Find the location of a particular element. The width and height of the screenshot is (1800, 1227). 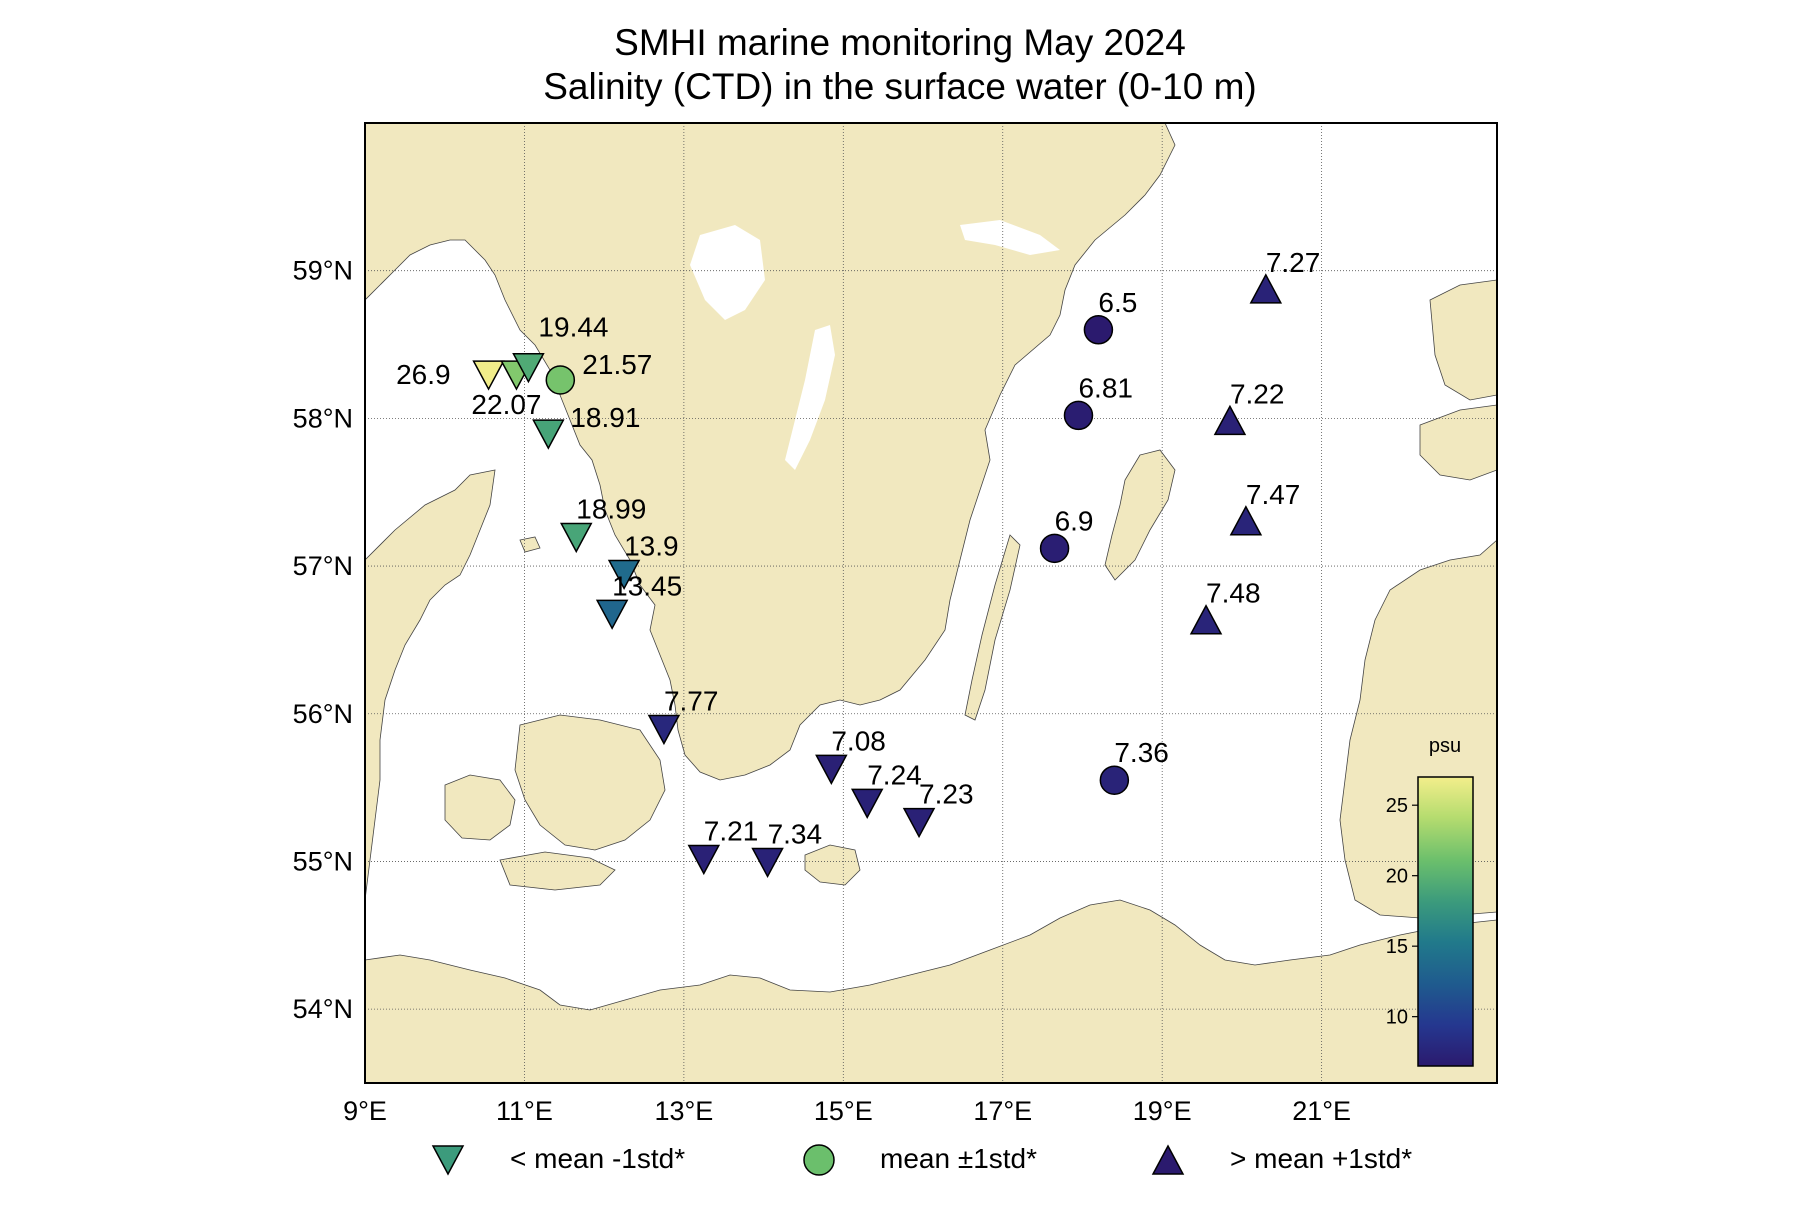

land-south-coast is located at coordinates (931, 991).